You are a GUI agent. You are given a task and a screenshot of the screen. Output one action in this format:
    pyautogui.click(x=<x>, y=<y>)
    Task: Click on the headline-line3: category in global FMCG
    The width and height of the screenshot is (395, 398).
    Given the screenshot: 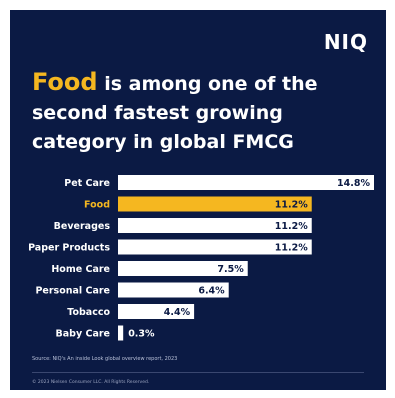 What is the action you would take?
    pyautogui.click(x=163, y=142)
    